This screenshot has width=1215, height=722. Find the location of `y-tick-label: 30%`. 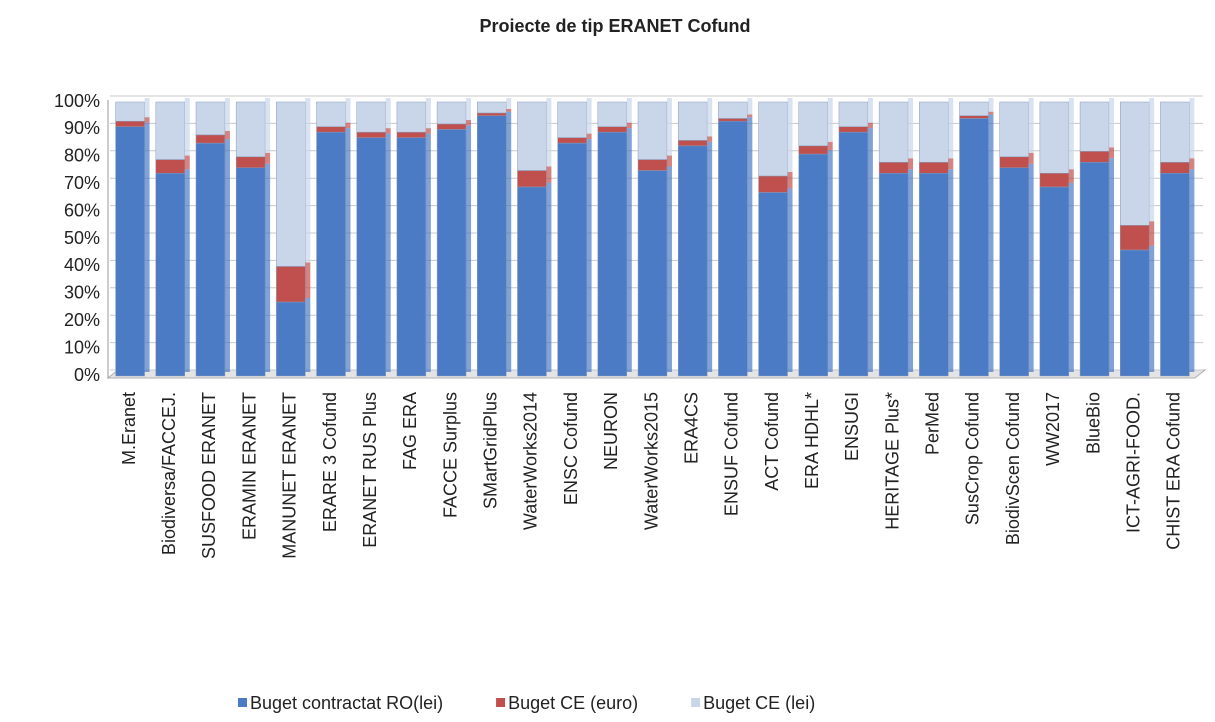

y-tick-label: 30% is located at coordinates (82, 293).